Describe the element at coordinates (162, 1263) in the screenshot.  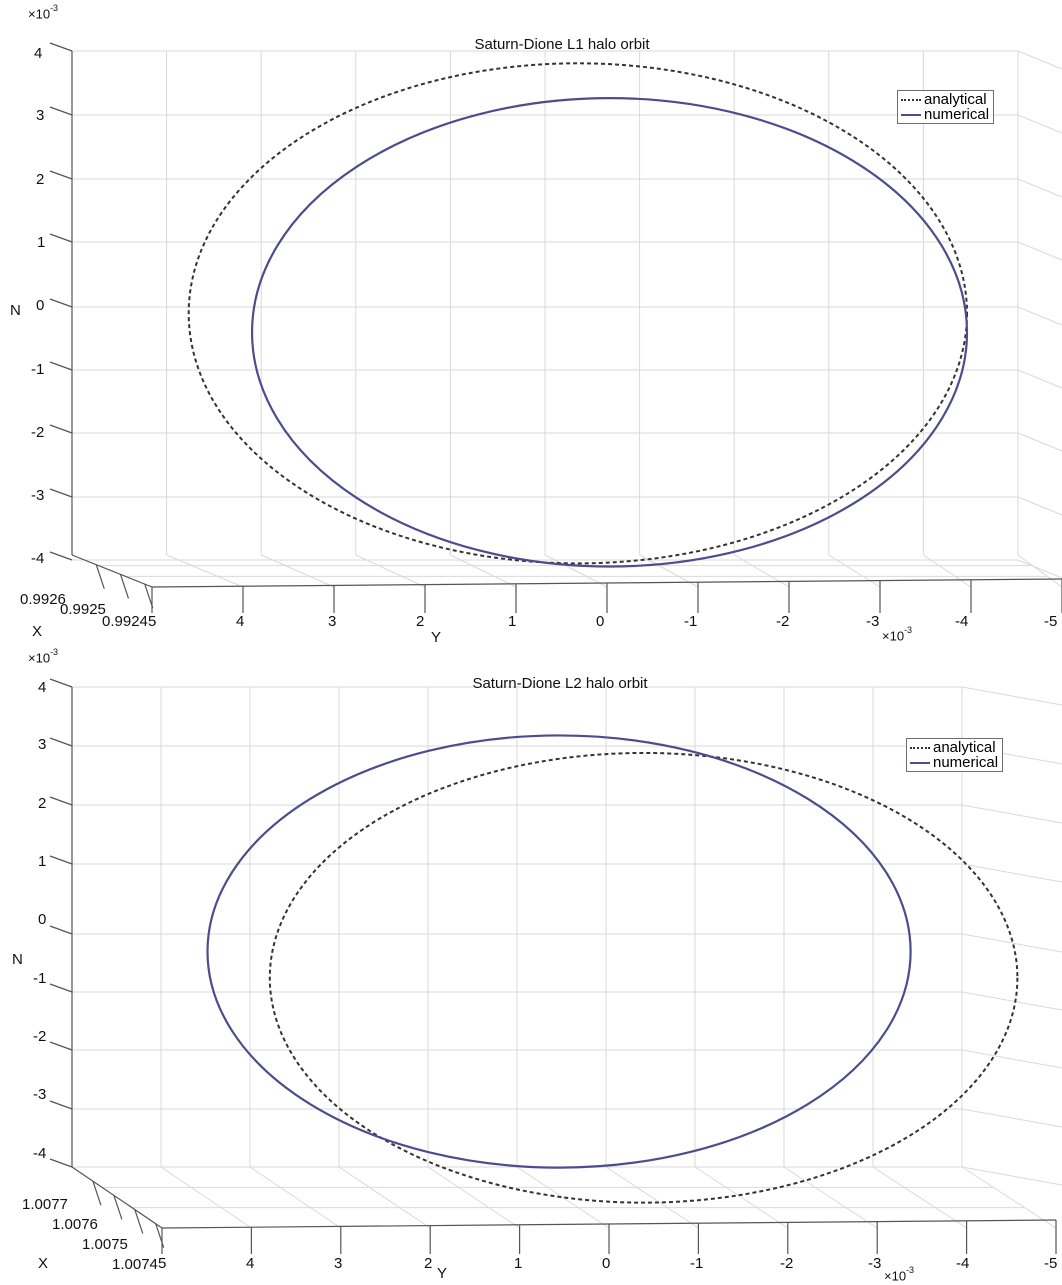
I see `y-tick-label: 5` at that location.